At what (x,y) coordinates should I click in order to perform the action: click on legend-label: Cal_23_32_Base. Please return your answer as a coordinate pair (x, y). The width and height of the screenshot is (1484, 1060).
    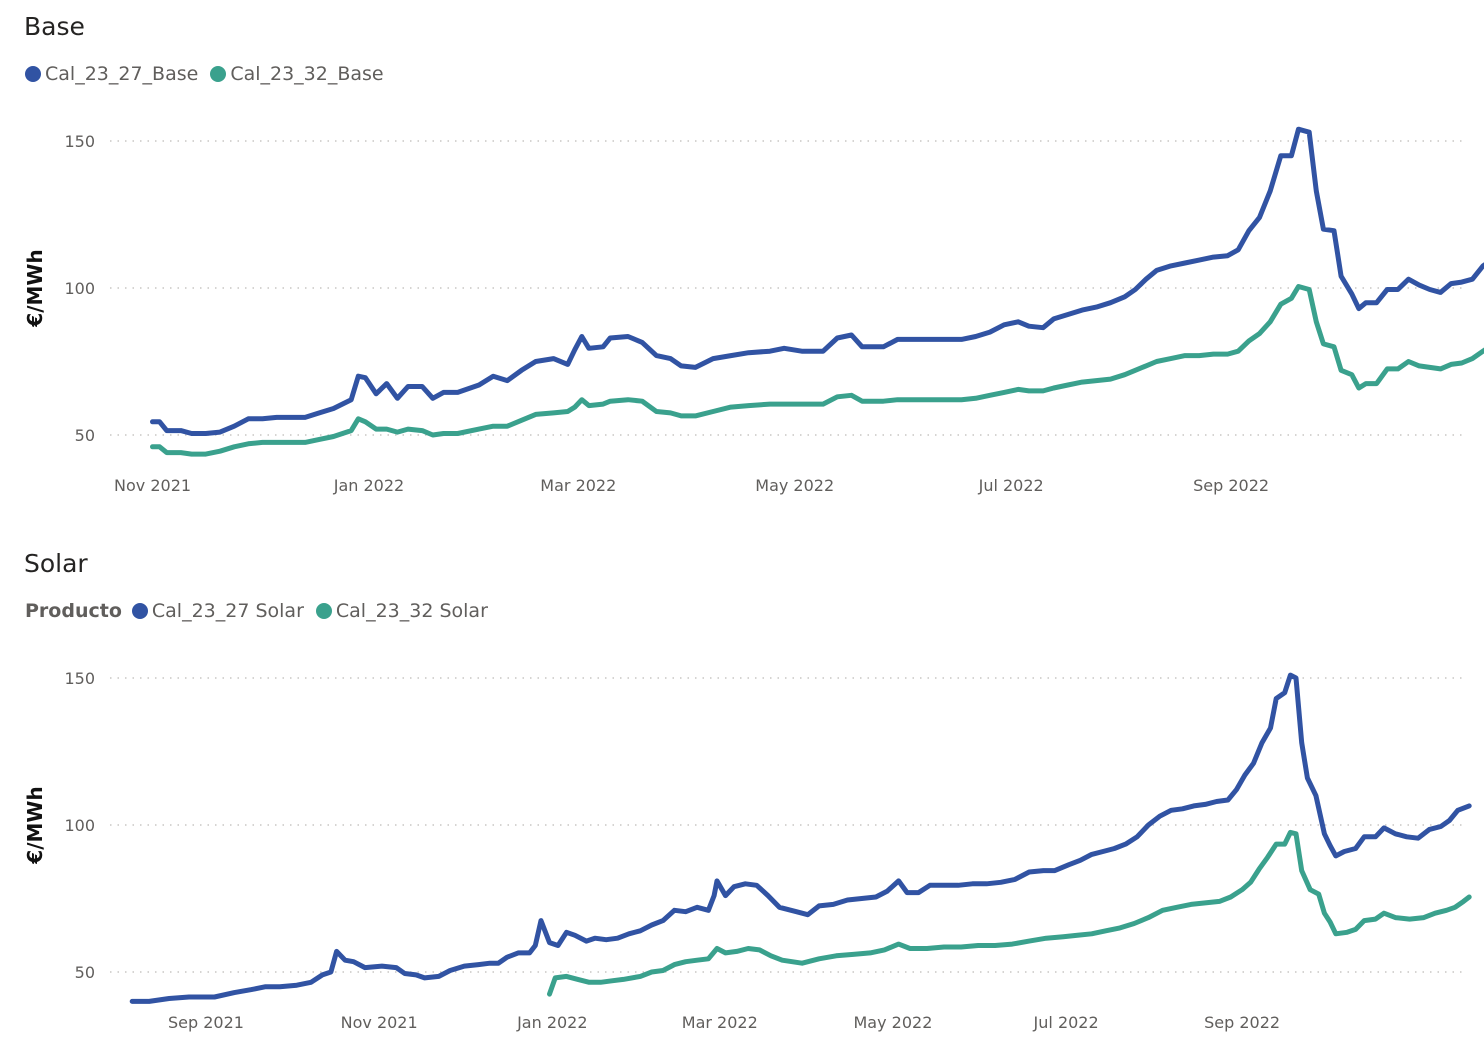
    Looking at the image, I should click on (307, 74).